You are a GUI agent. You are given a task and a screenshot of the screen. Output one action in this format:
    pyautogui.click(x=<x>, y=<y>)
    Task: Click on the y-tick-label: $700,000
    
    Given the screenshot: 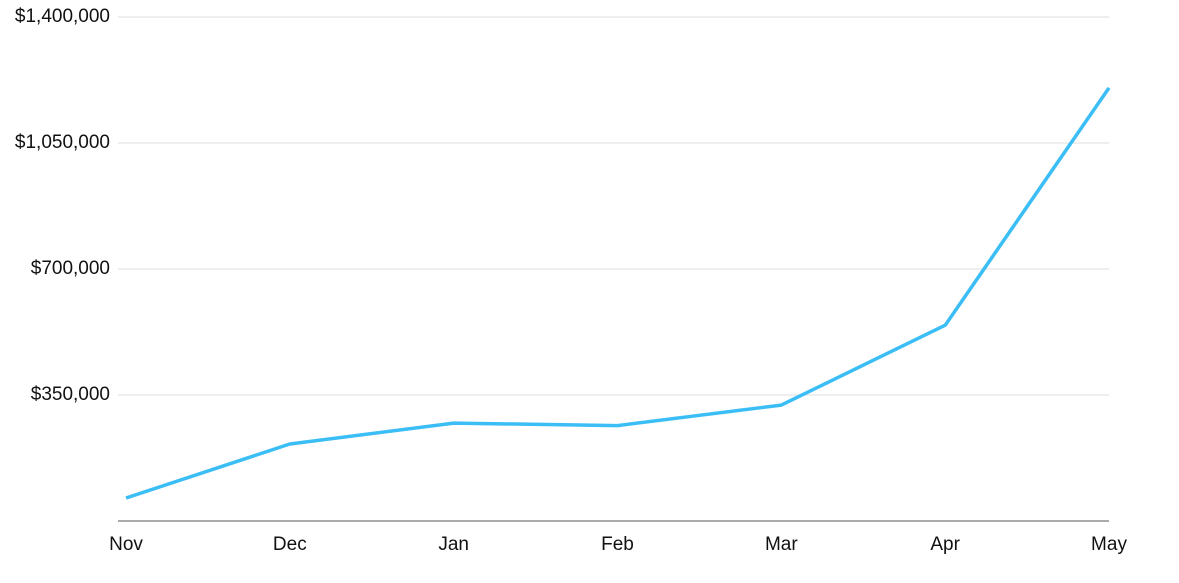 What is the action you would take?
    pyautogui.click(x=70, y=268)
    